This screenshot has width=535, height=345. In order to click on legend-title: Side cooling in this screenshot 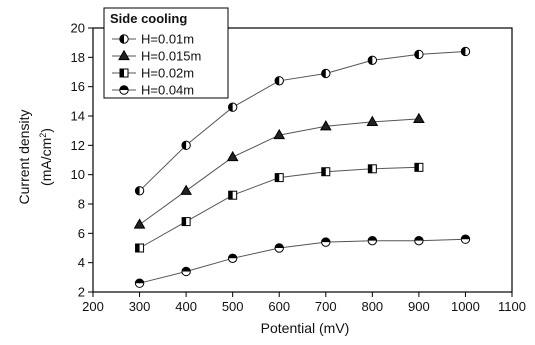, I will do `click(148, 18)`.